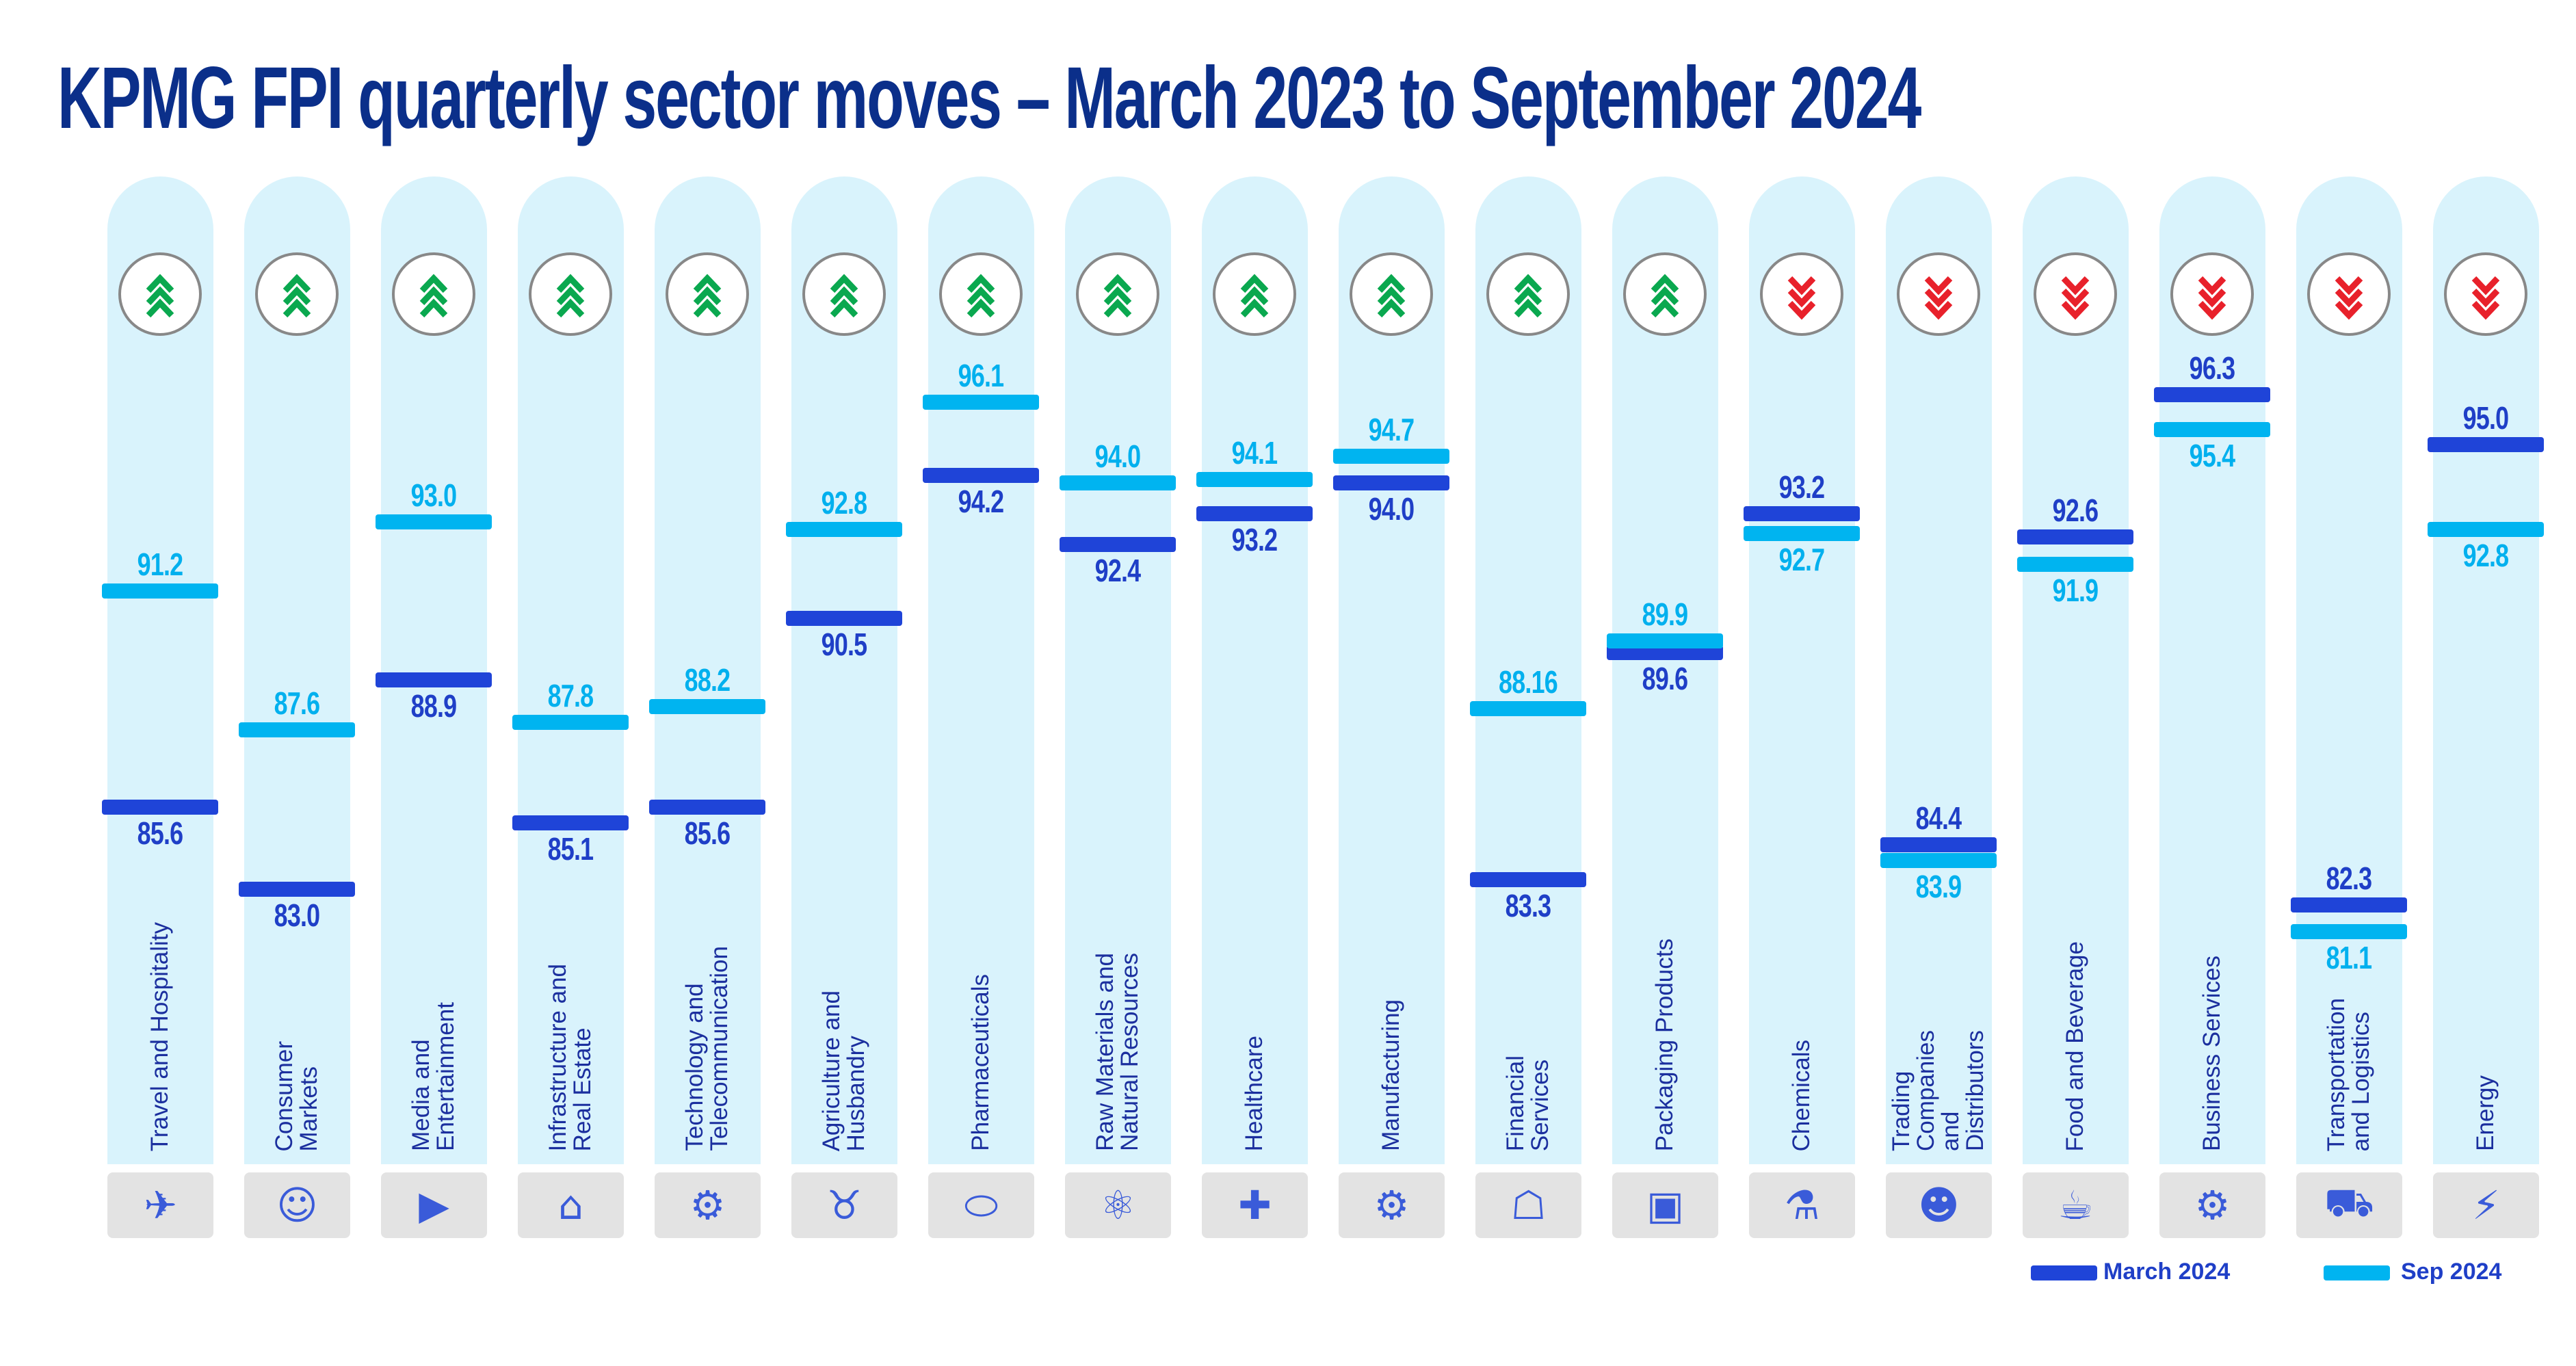 Image resolution: width=2576 pixels, height=1366 pixels. What do you see at coordinates (707, 1048) in the screenshot?
I see `sector-label: Technology and Telecommunication` at bounding box center [707, 1048].